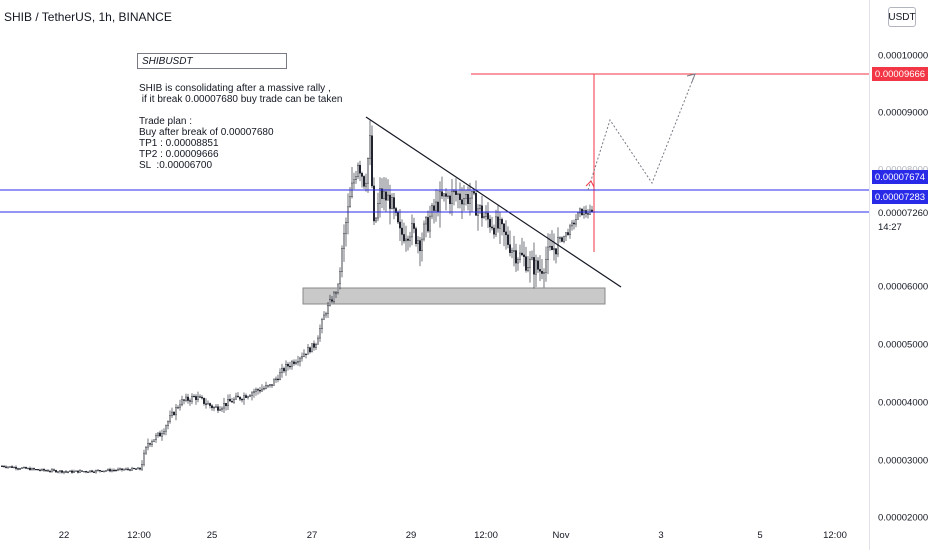 The height and width of the screenshot is (550, 932). Describe the element at coordinates (493, 202) in the screenshot. I see `descending-trendline` at that location.